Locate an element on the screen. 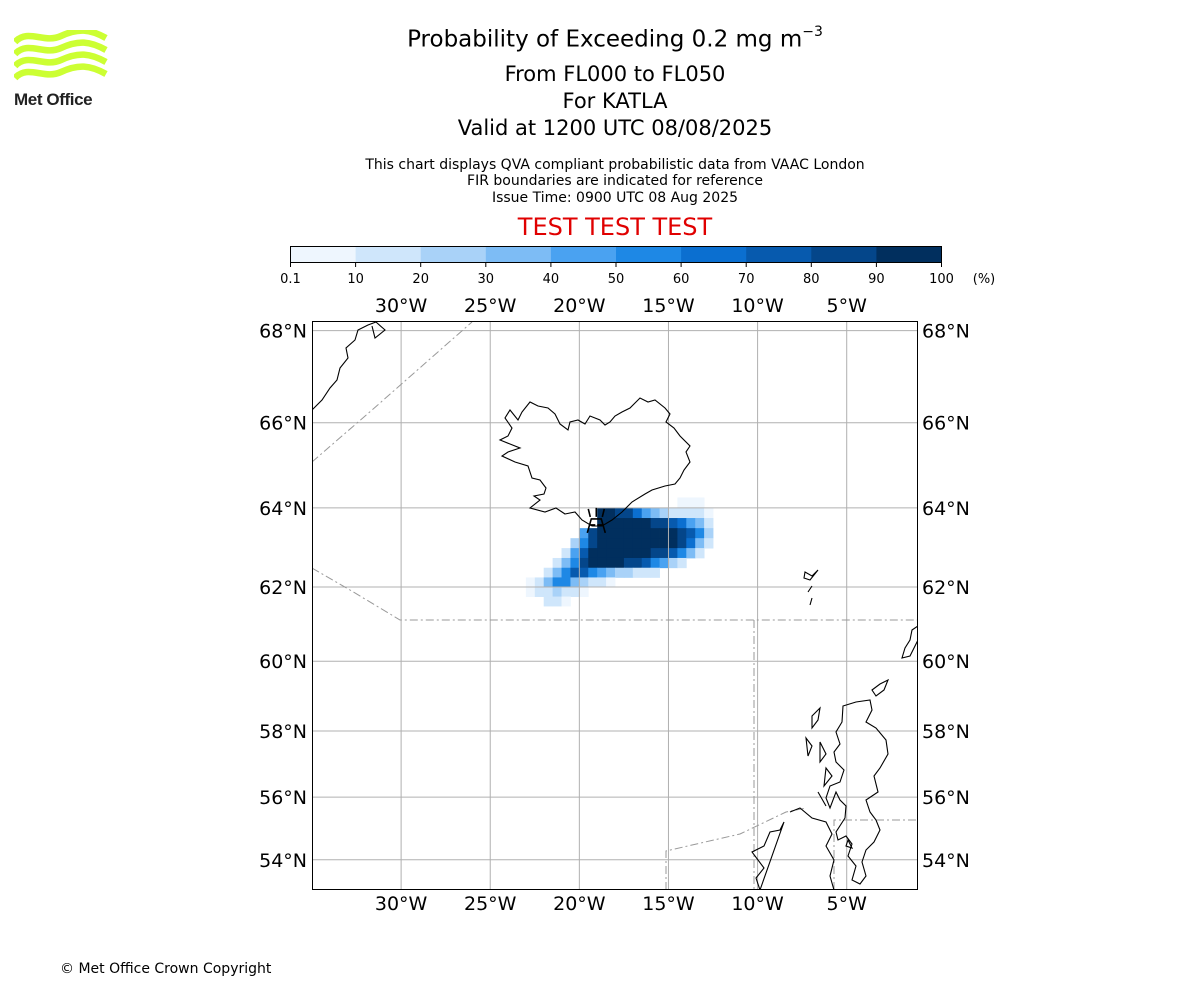  met-office-logo is located at coordinates (61, 55).